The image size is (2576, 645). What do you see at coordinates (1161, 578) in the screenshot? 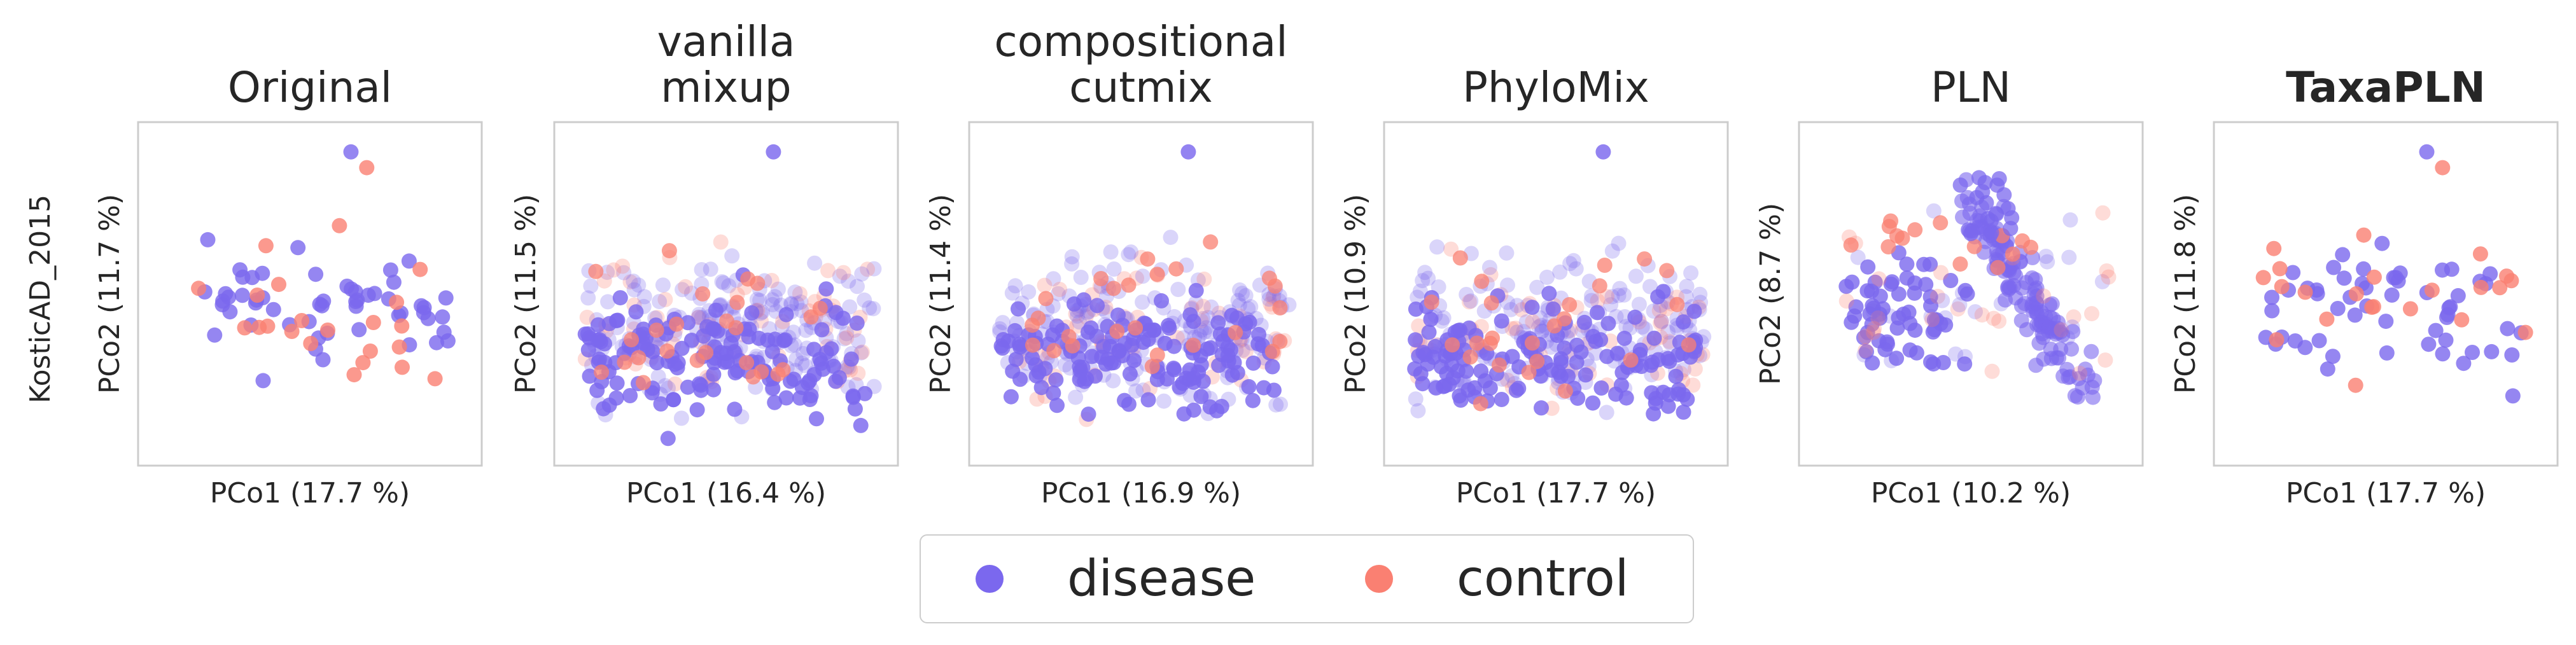
I see `legend-label-disease: disease` at bounding box center [1161, 578].